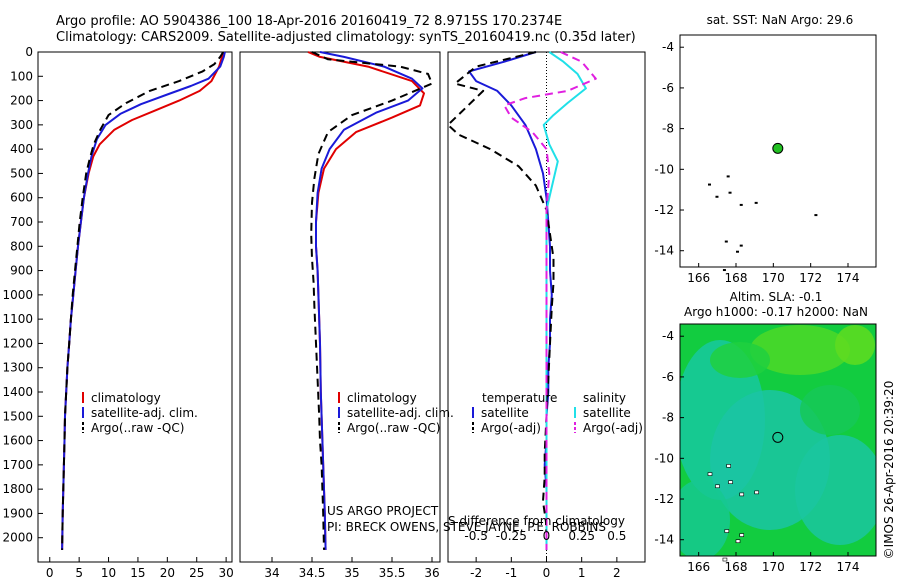  What do you see at coordinates (17, 416) in the screenshot?
I see `y-tick-label: 1500` at bounding box center [17, 416].